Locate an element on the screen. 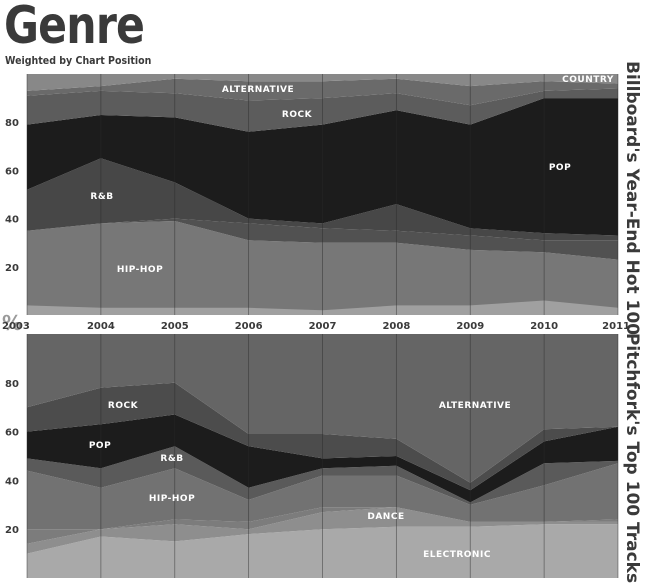 This screenshot has height=583, width=649. billboard-chart-title: Billboard's Year-End Hot 100 is located at coordinates (632, 198).